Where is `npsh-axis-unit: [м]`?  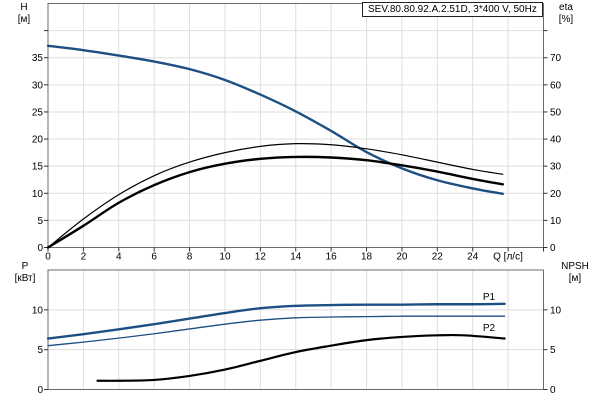
npsh-axis-unit: [м] is located at coordinates (575, 278).